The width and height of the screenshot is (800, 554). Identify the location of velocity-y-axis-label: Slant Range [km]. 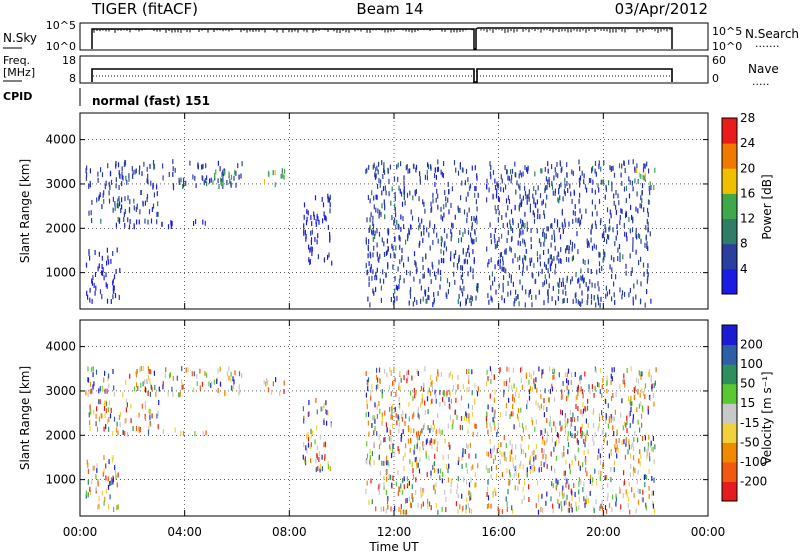
(25, 418).